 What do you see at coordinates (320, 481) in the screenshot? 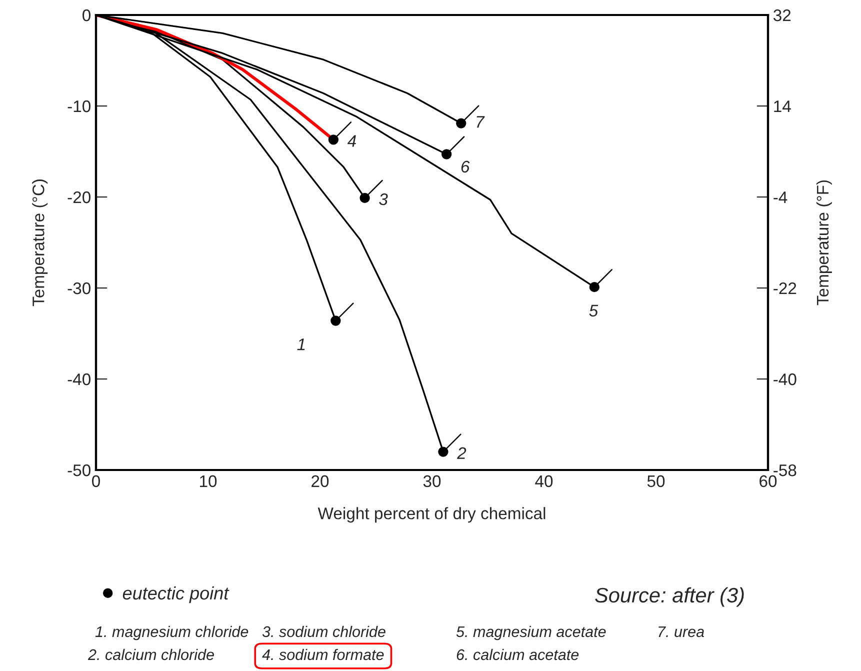
I see `x-tick-label: 20` at bounding box center [320, 481].